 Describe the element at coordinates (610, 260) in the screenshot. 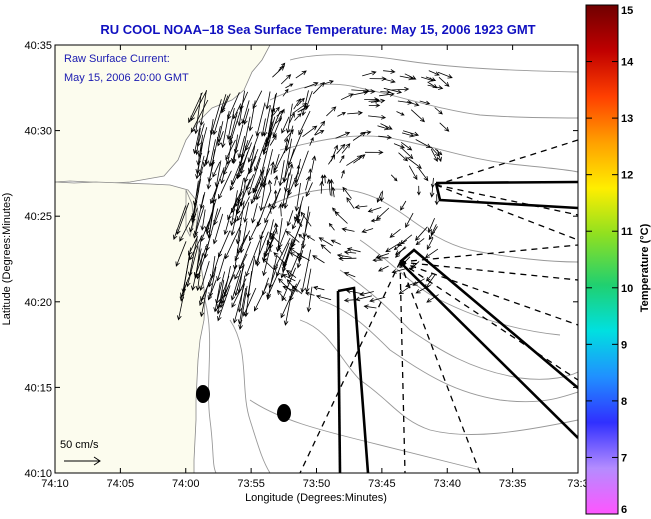

I see `colorbar-ticks: 6 7 8 9 10 11 12 13 14 15` at that location.